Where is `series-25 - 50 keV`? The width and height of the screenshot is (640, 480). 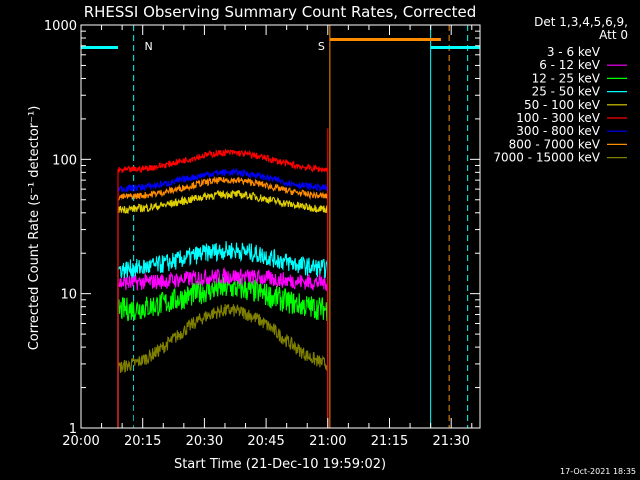 series-25 - 50 keV is located at coordinates (223, 334).